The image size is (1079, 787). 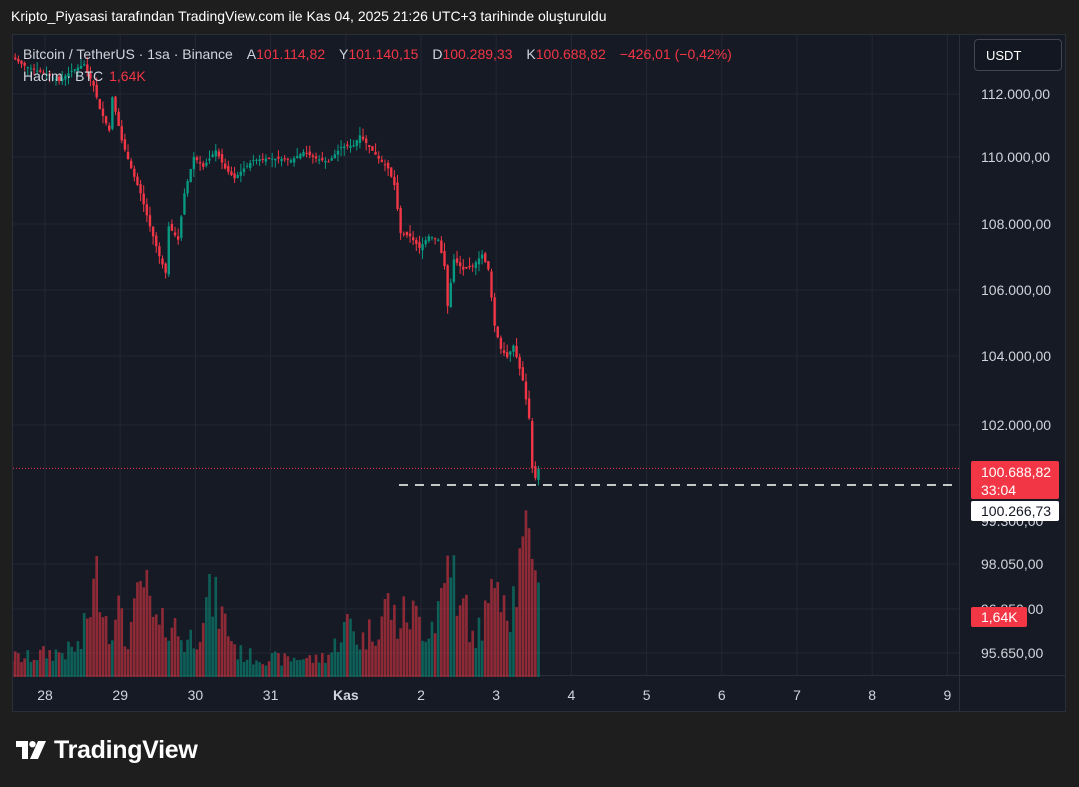 What do you see at coordinates (531, 54) in the screenshot?
I see `close-label: K` at bounding box center [531, 54].